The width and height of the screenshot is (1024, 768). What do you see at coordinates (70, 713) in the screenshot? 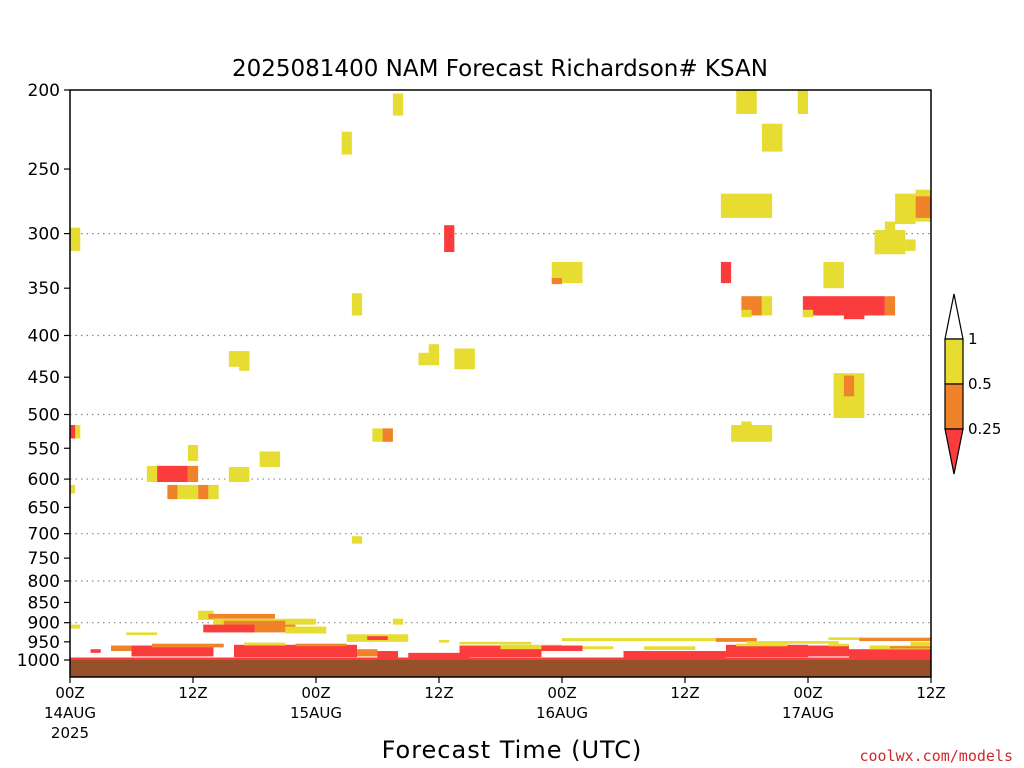
I see `x-tick-date: 14AUG` at bounding box center [70, 713].